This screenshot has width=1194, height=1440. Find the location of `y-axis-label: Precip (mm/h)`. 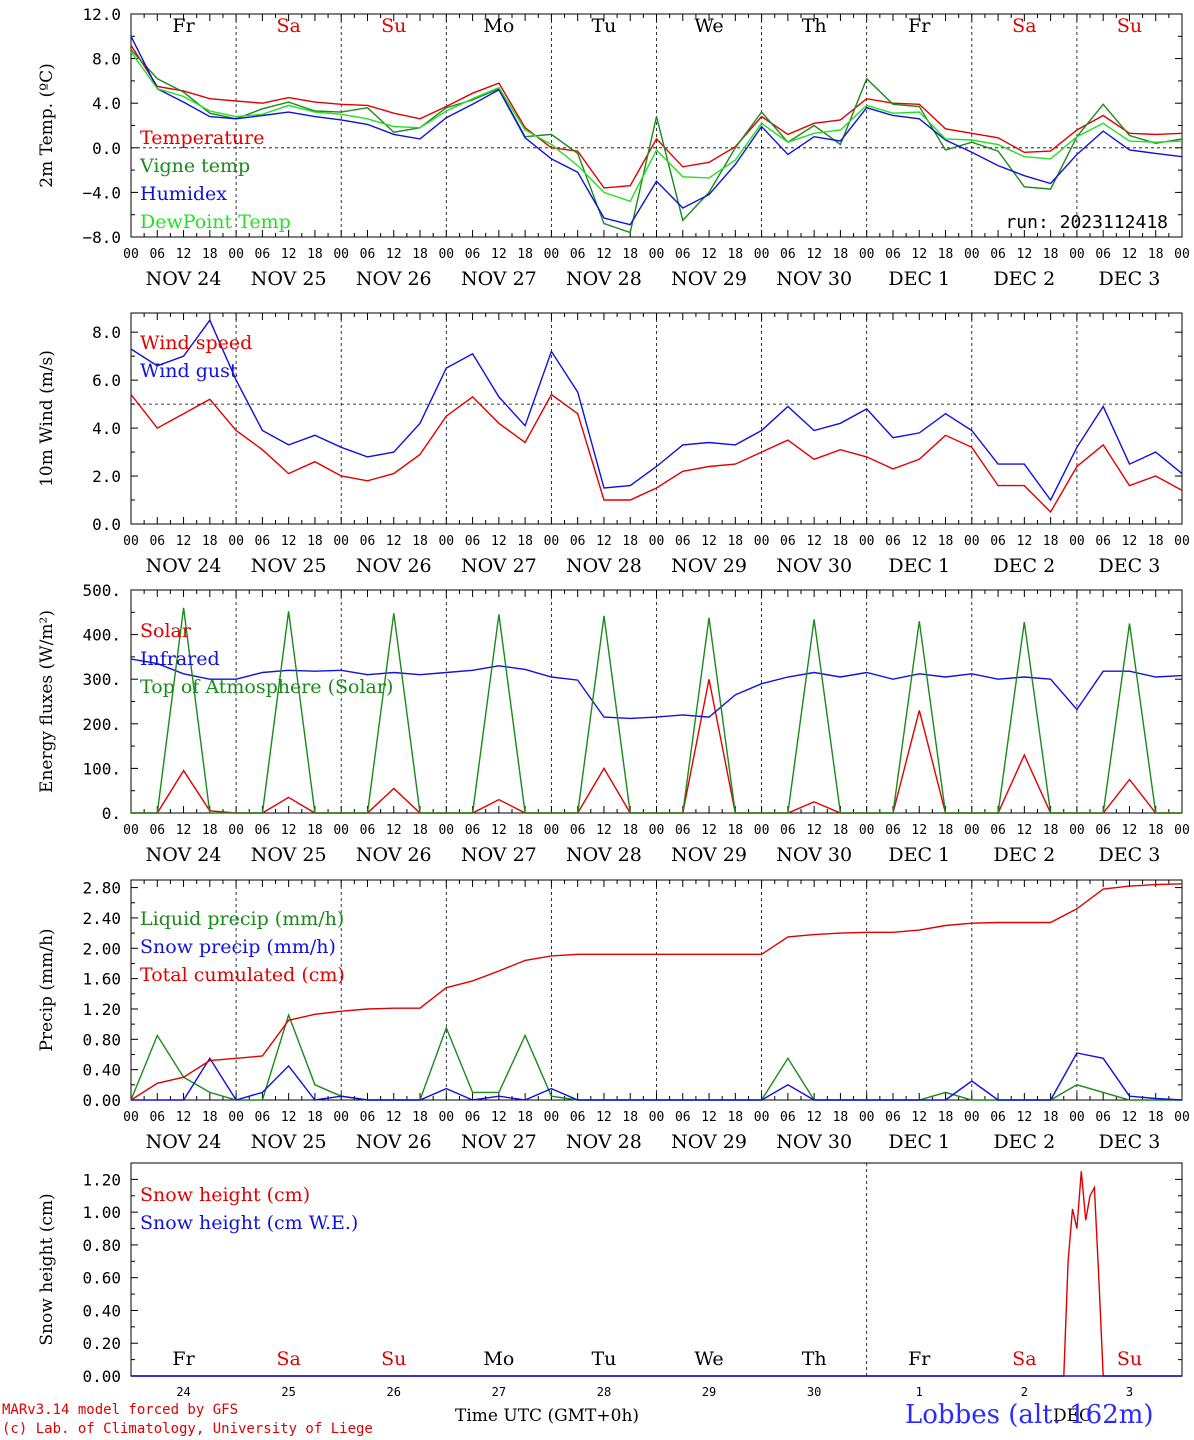

y-axis-label: Precip (mm/h) is located at coordinates (47, 989).